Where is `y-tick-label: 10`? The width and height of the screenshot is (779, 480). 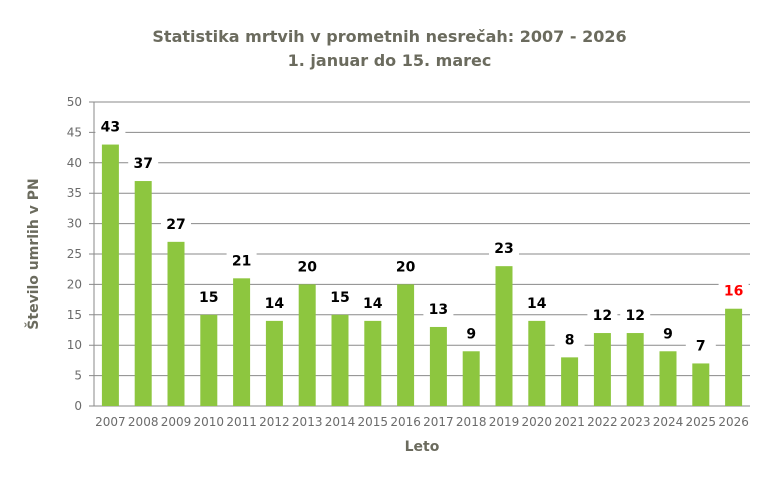
y-tick-label: 10 is located at coordinates (74, 345).